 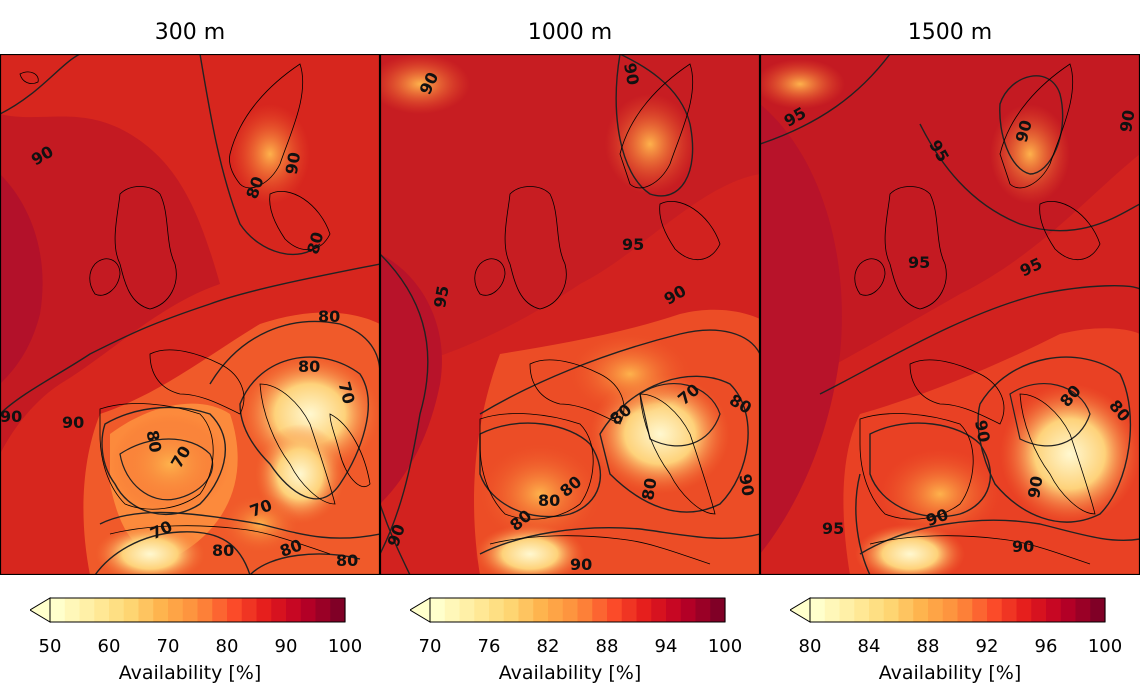 I want to click on colorbar-tick: 82, so click(x=548, y=646).